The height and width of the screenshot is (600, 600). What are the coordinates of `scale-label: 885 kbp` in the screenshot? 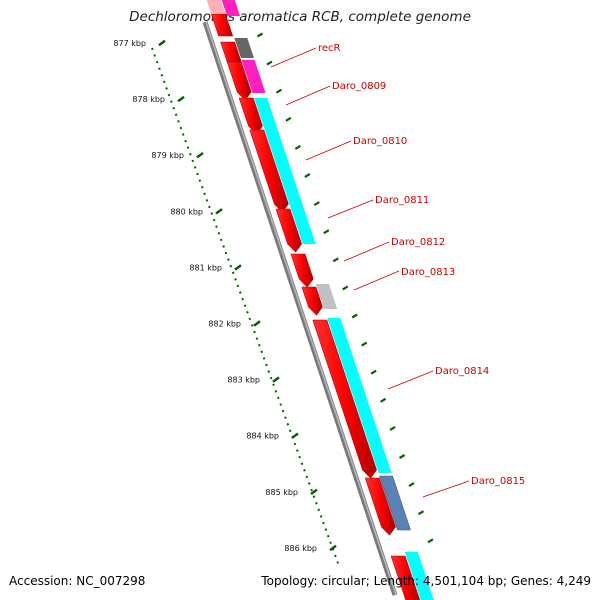 It's located at (281, 492).